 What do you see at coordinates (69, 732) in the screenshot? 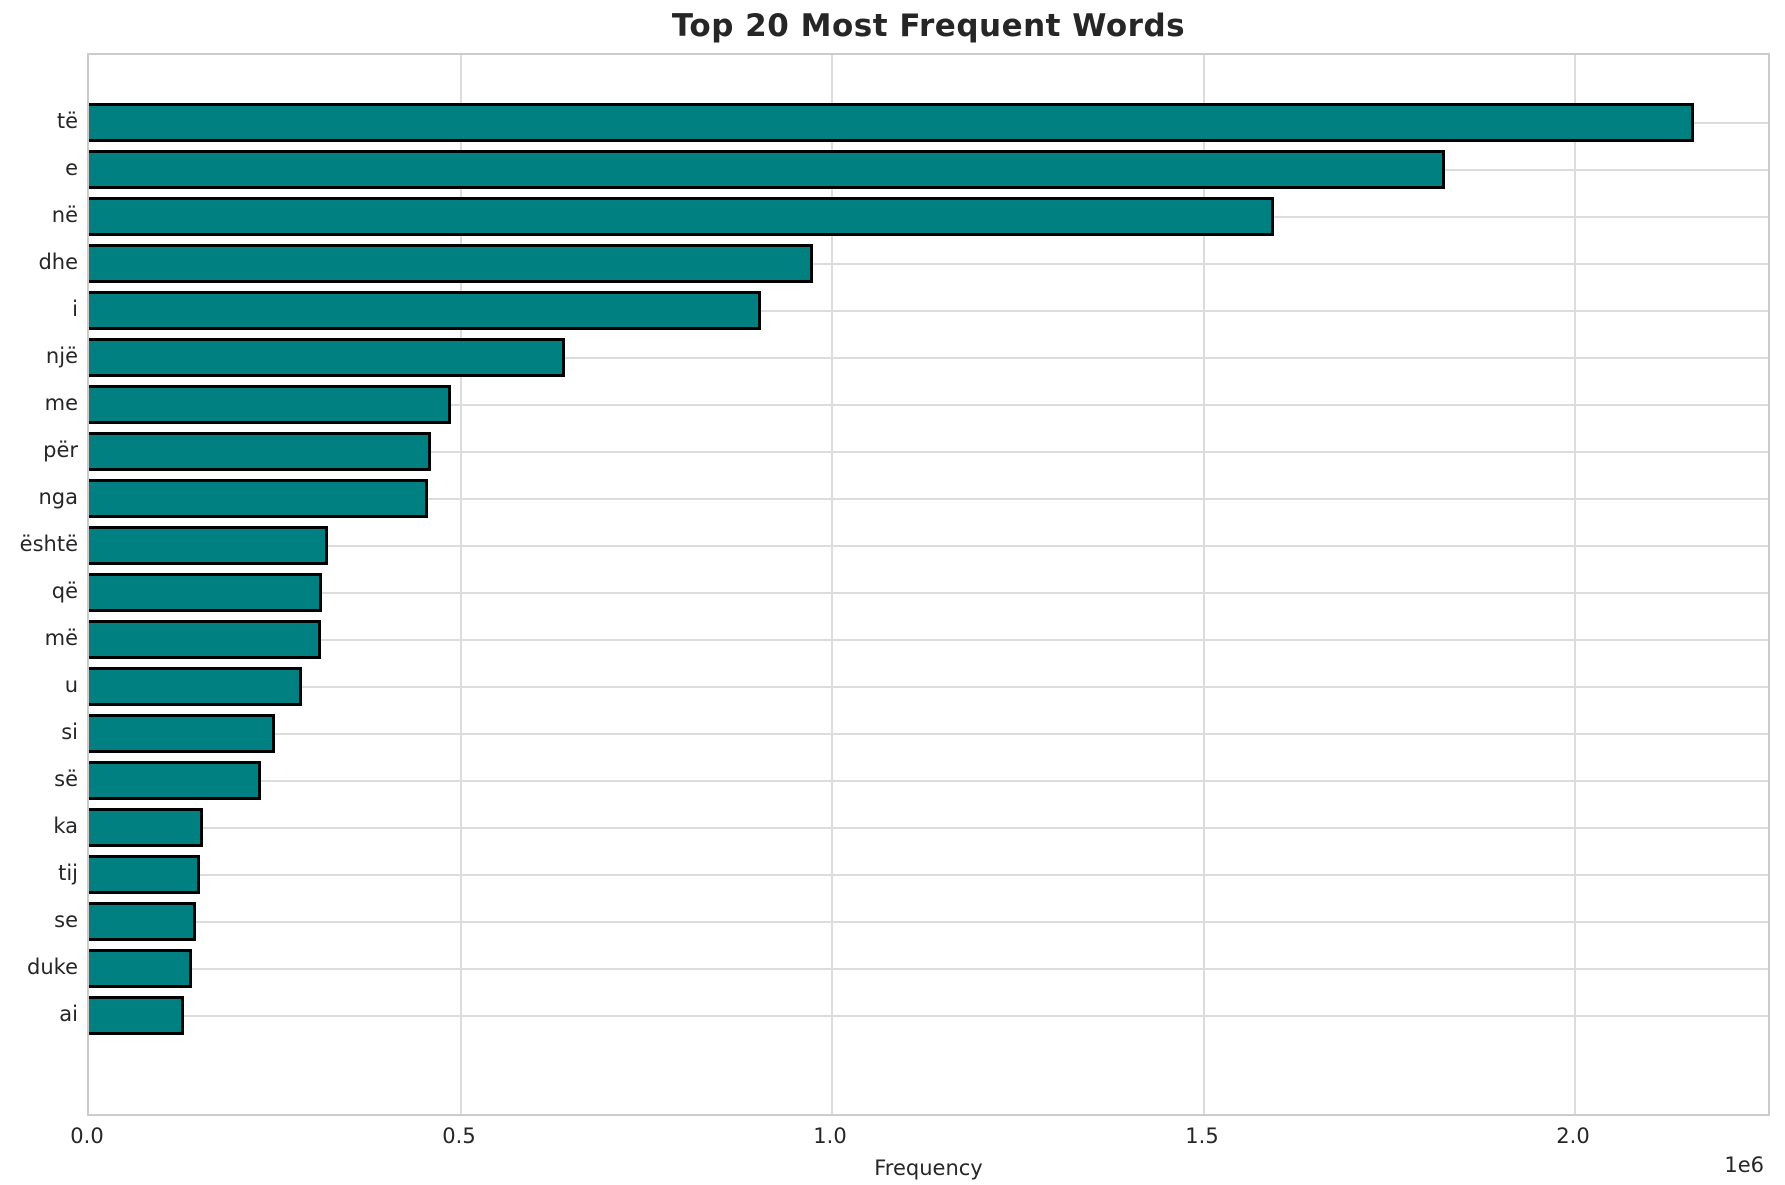
I see `ytick-label-si: si` at bounding box center [69, 732].